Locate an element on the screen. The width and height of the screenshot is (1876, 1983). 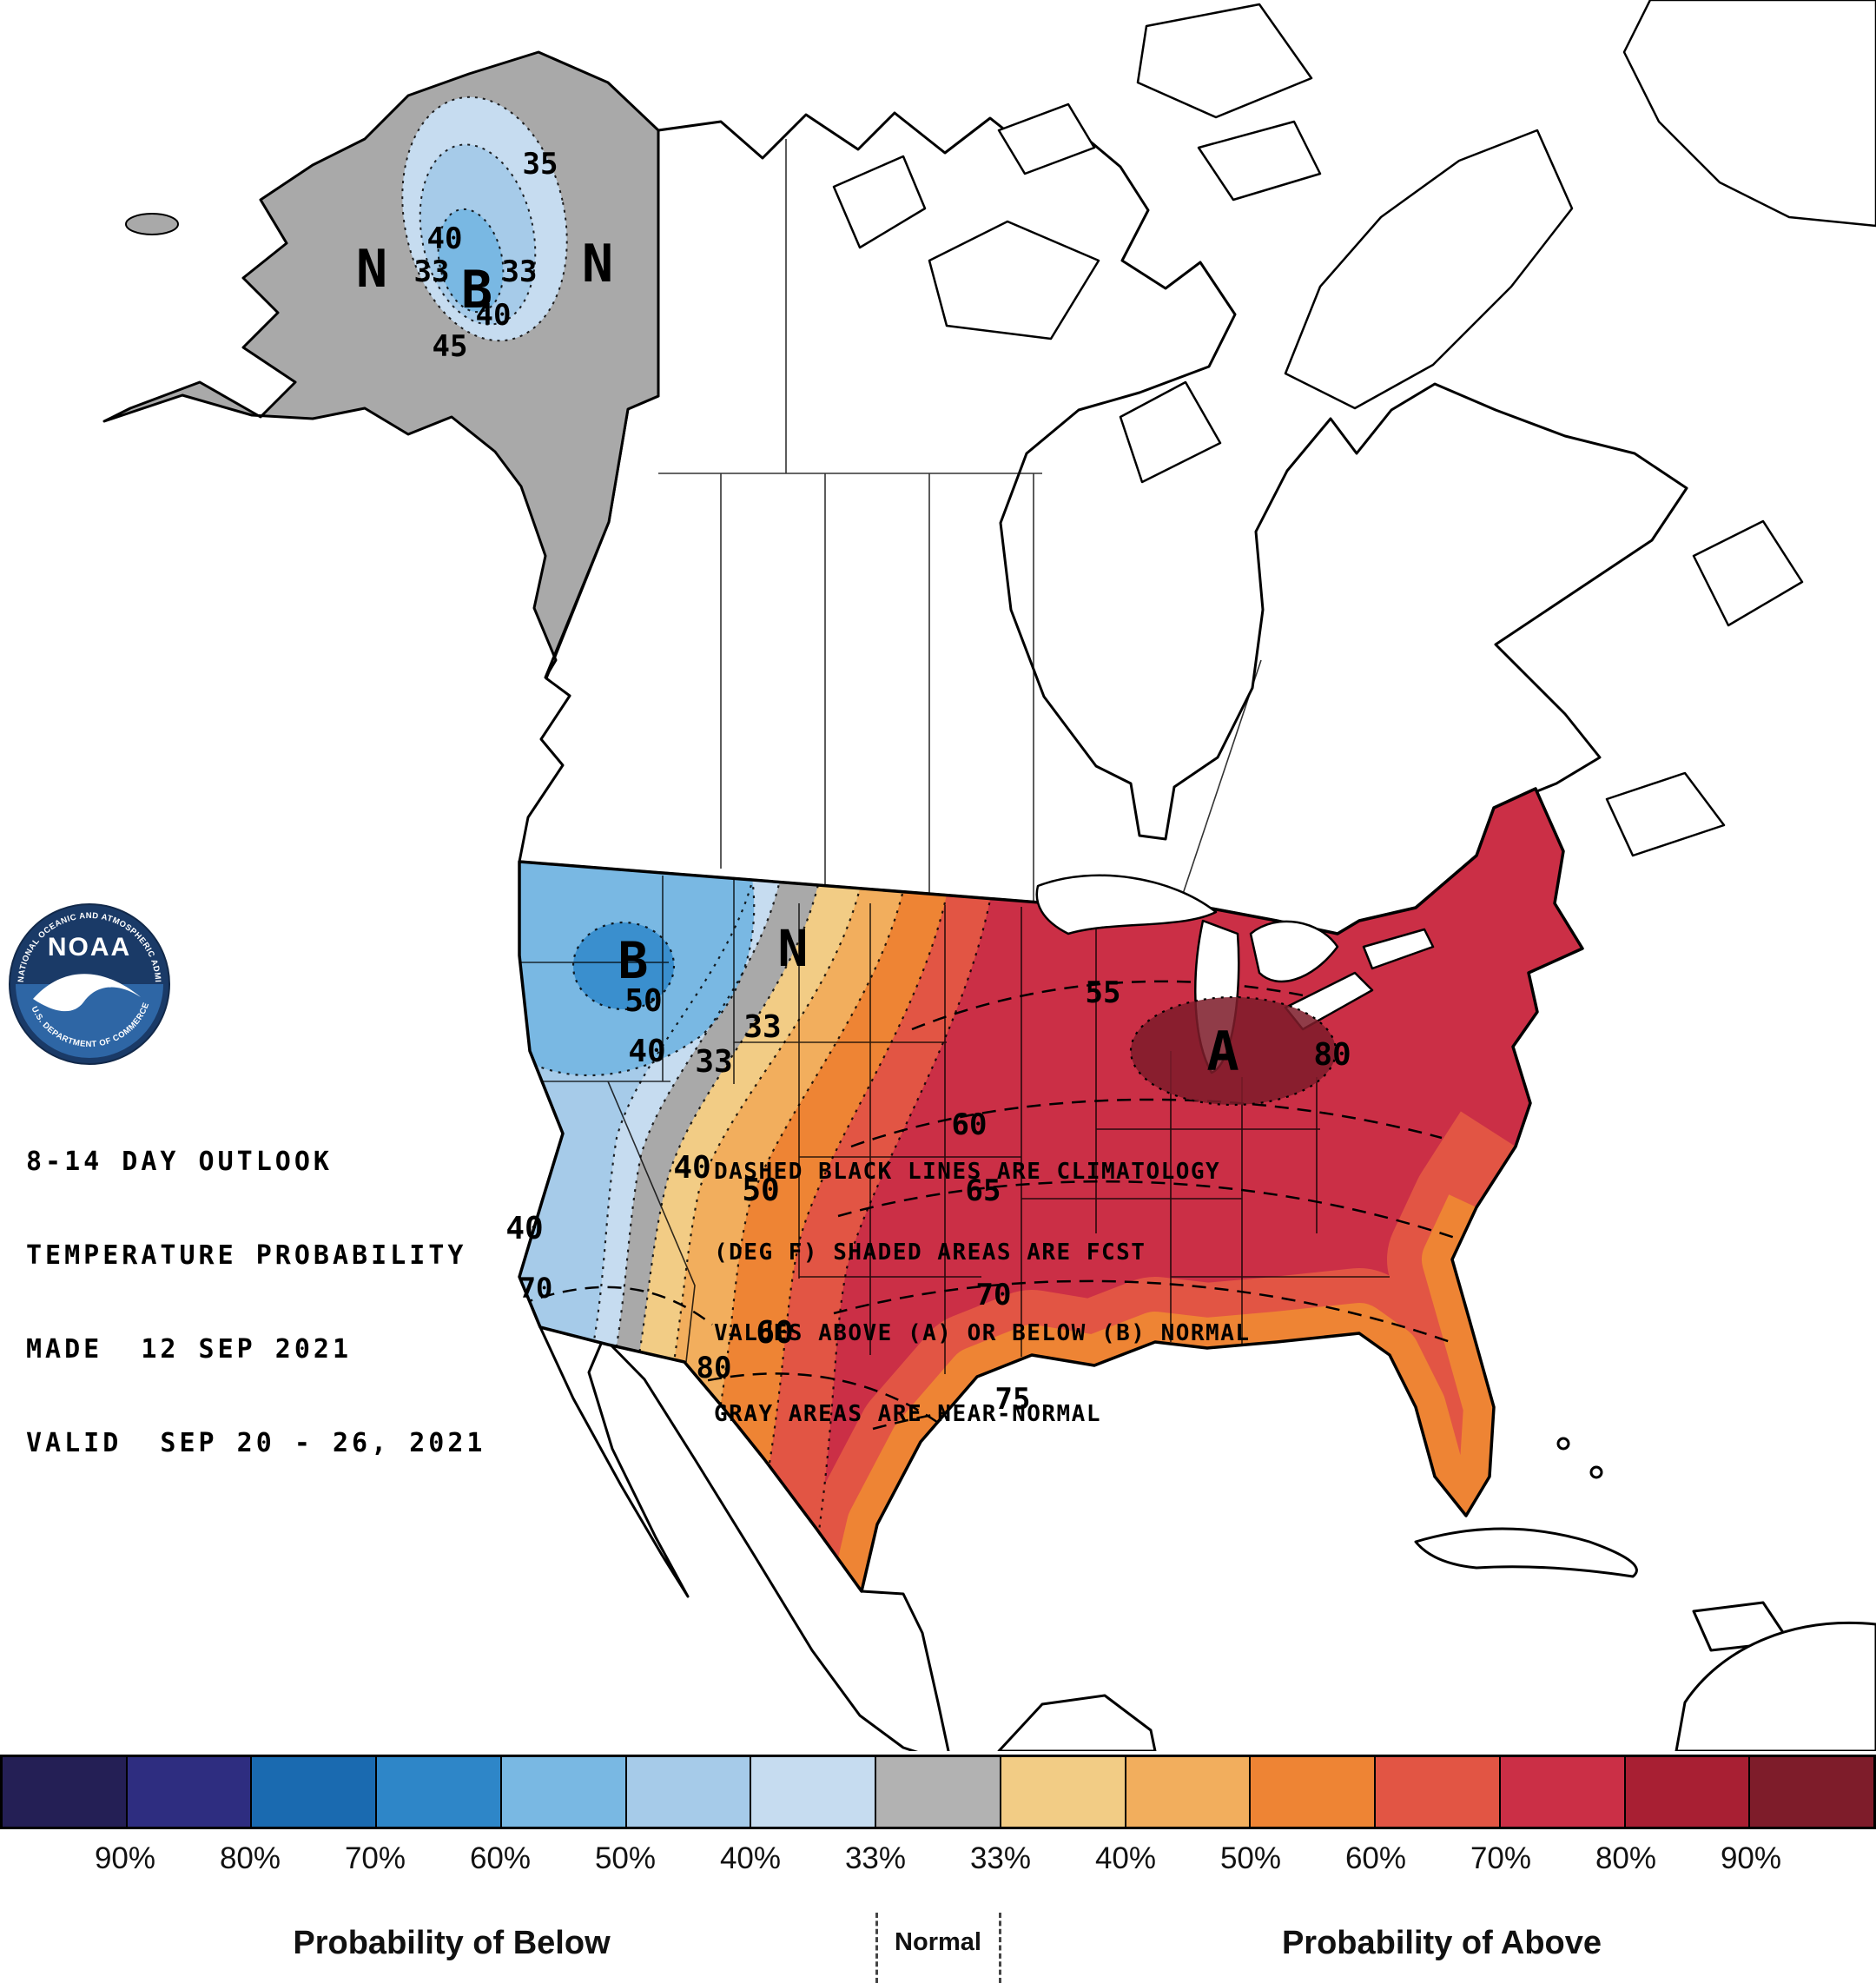
title-line-4: VALID SEP 20 - 26, 2021 is located at coordinates (256, 1443).